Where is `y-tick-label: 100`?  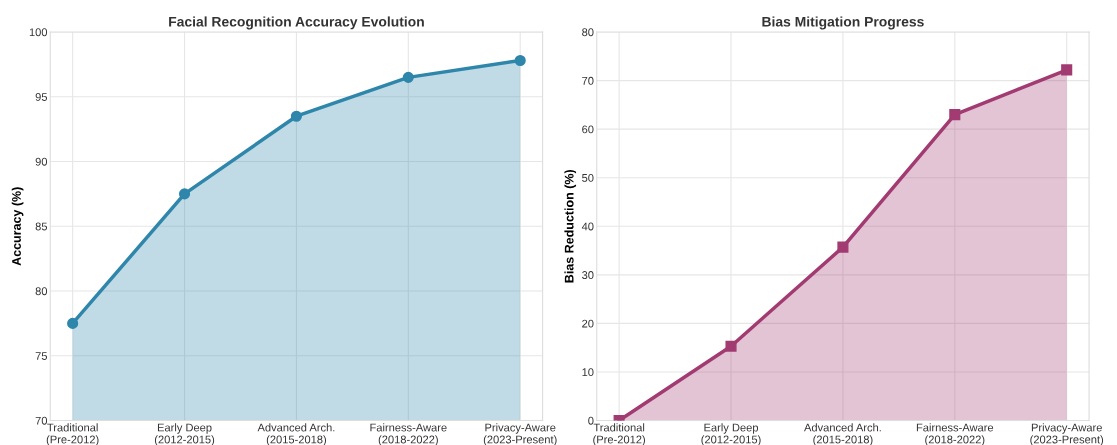 y-tick-label: 100 is located at coordinates (38, 32).